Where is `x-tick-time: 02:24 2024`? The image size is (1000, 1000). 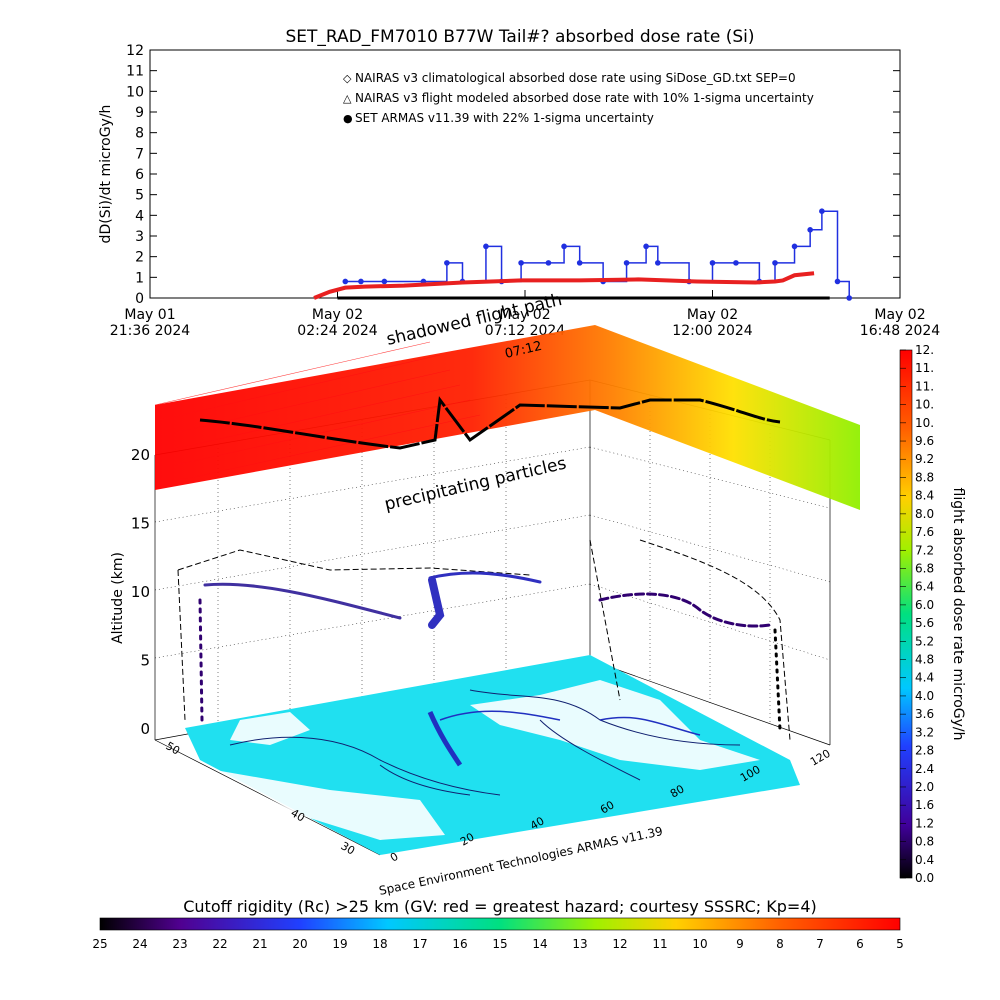 x-tick-time: 02:24 2024 is located at coordinates (337, 331).